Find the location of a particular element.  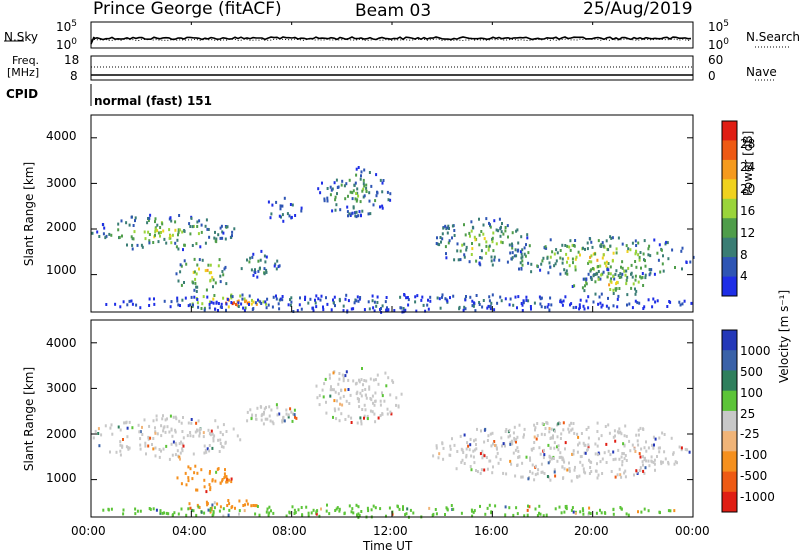

freq-tick-top: 18 is located at coordinates (72, 60).